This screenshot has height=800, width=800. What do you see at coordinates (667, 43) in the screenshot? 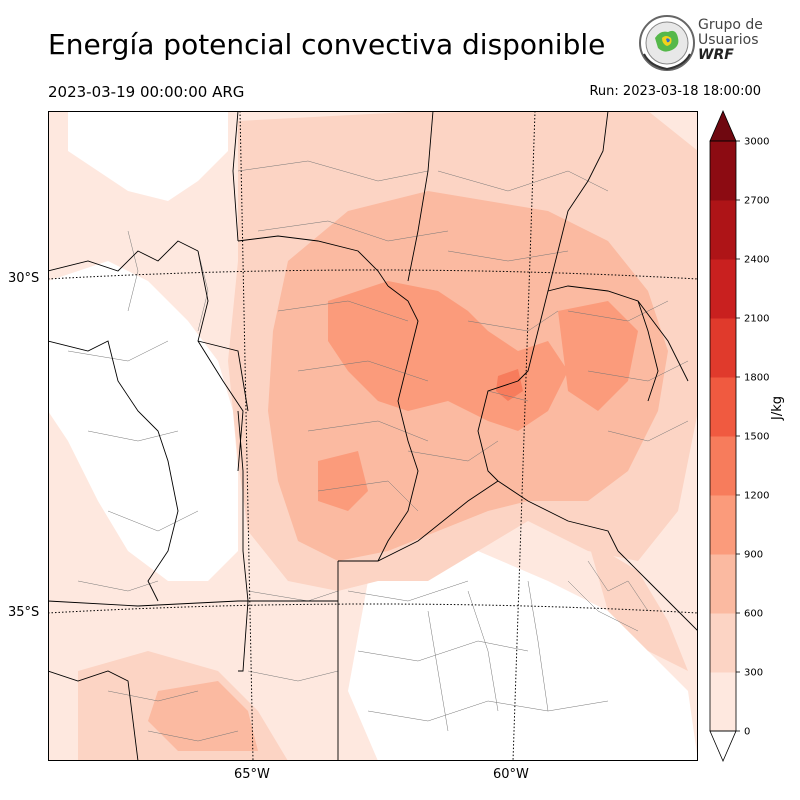
I see `globe-logo-icon` at bounding box center [667, 43].